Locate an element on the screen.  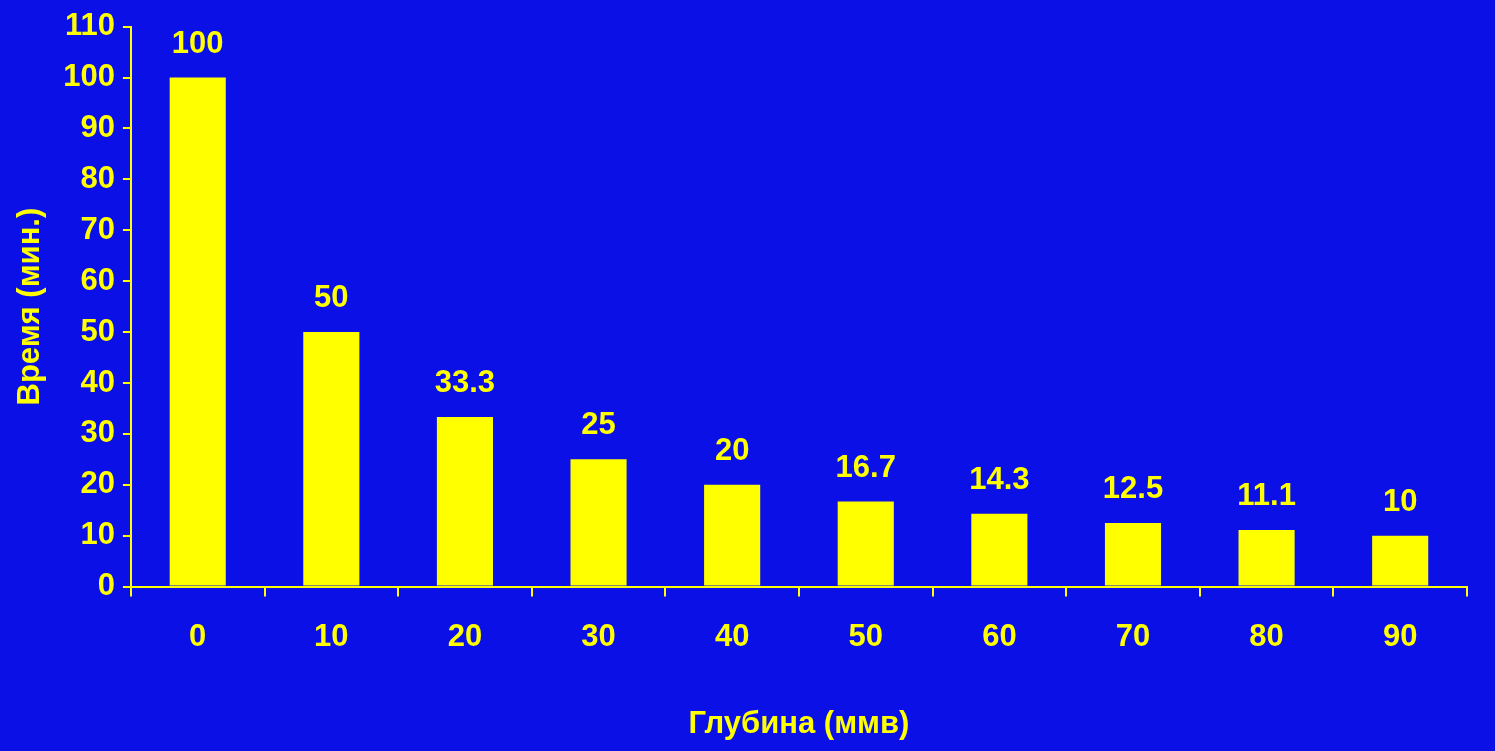
y-axis-title: Время (мин.) is located at coordinates (29, 306).